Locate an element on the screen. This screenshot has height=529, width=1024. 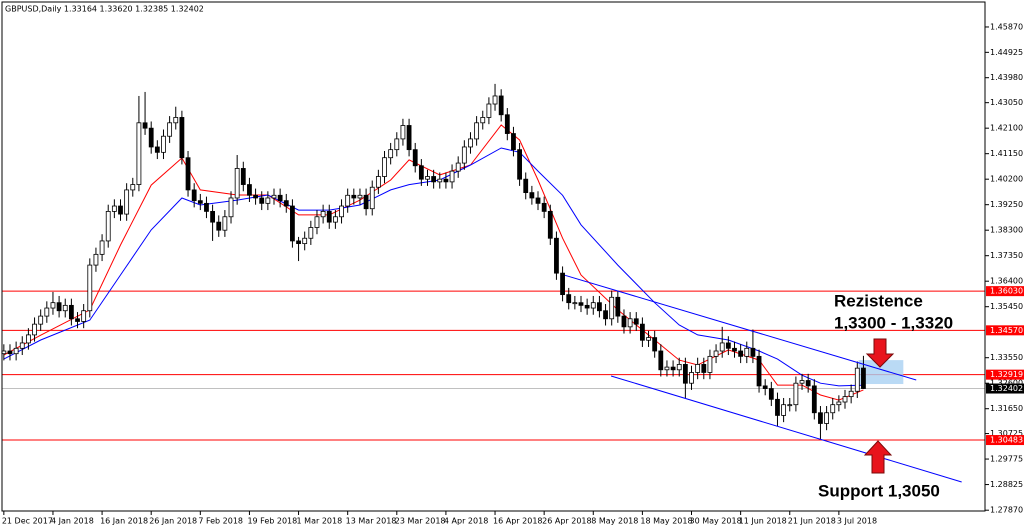
x-tick-label: 21 Jun 2018 is located at coordinates (812, 521).